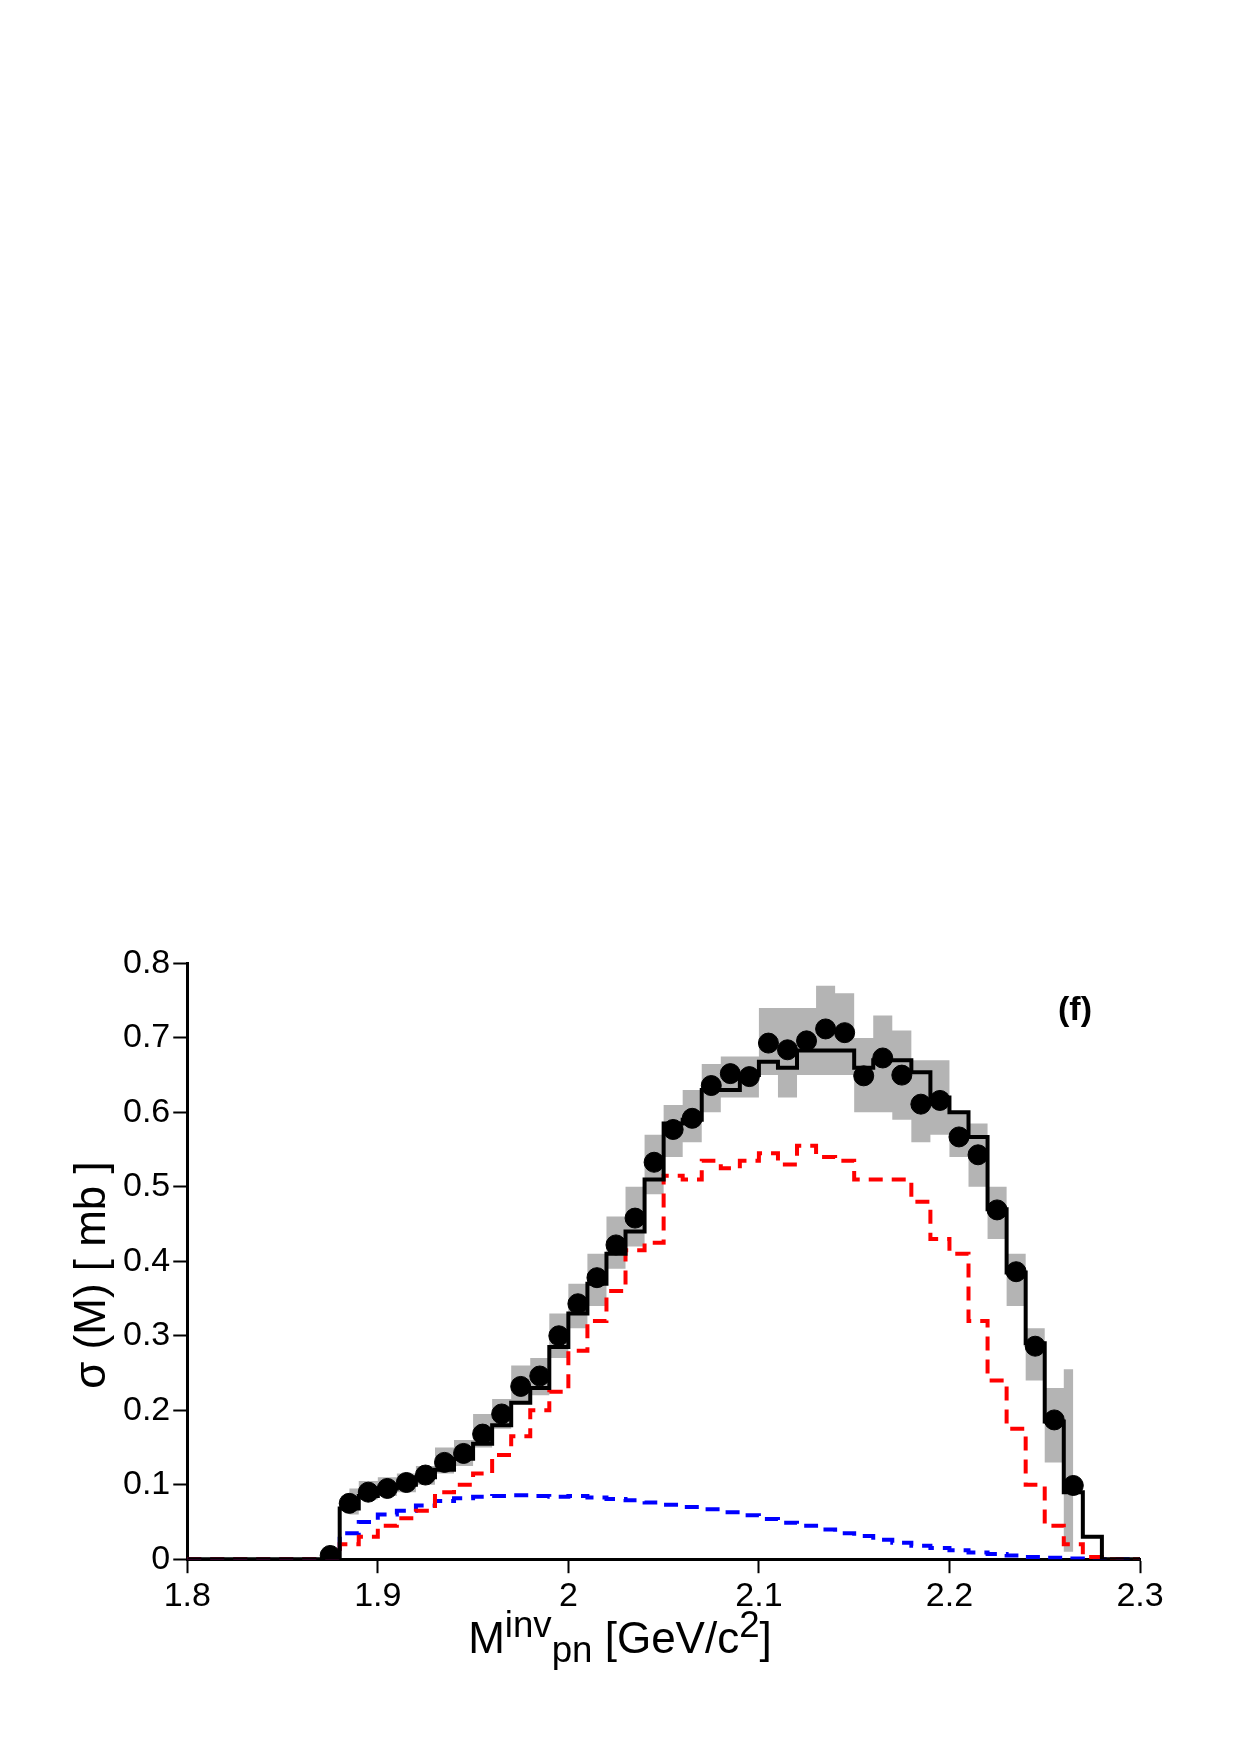  I want to click on x-tick-label: 1.8, so click(187, 1593).